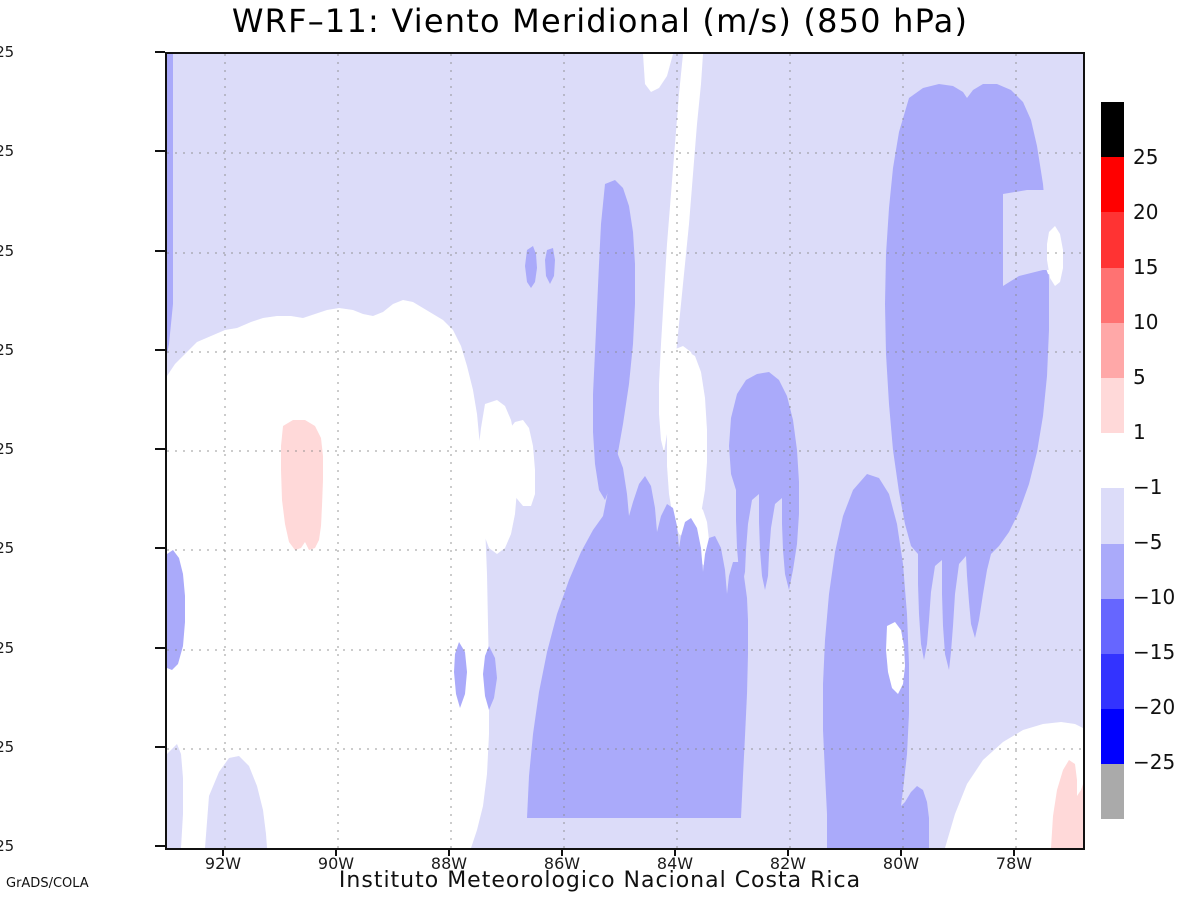 Image resolution: width=1200 pixels, height=900 pixels. Describe the element at coordinates (901, 863) in the screenshot. I see `x-axis-tick-label: 80W` at that location.